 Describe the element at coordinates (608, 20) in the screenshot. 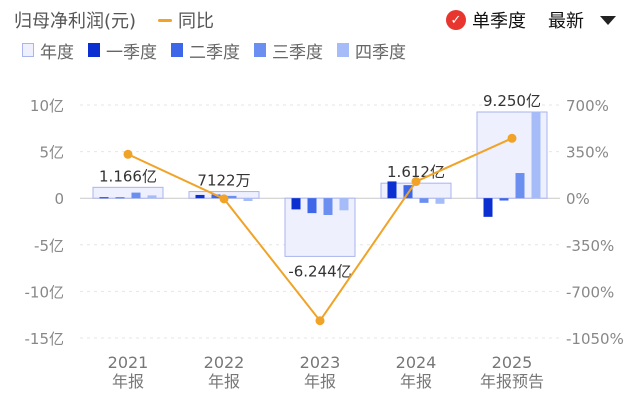

I see `chevron-down-icon` at that location.